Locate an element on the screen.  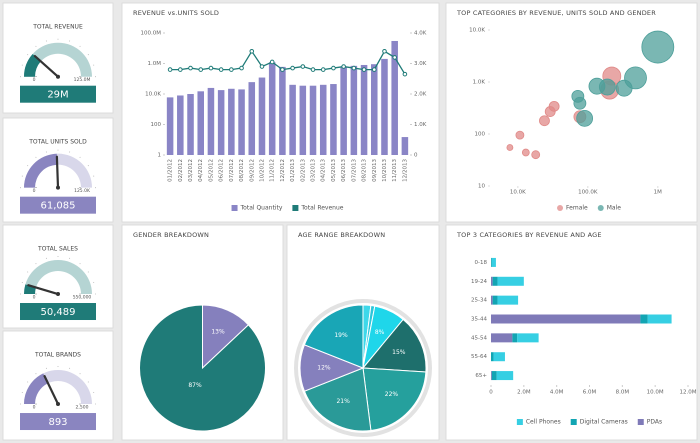
value-label: 61,085 is located at coordinates (58, 206).